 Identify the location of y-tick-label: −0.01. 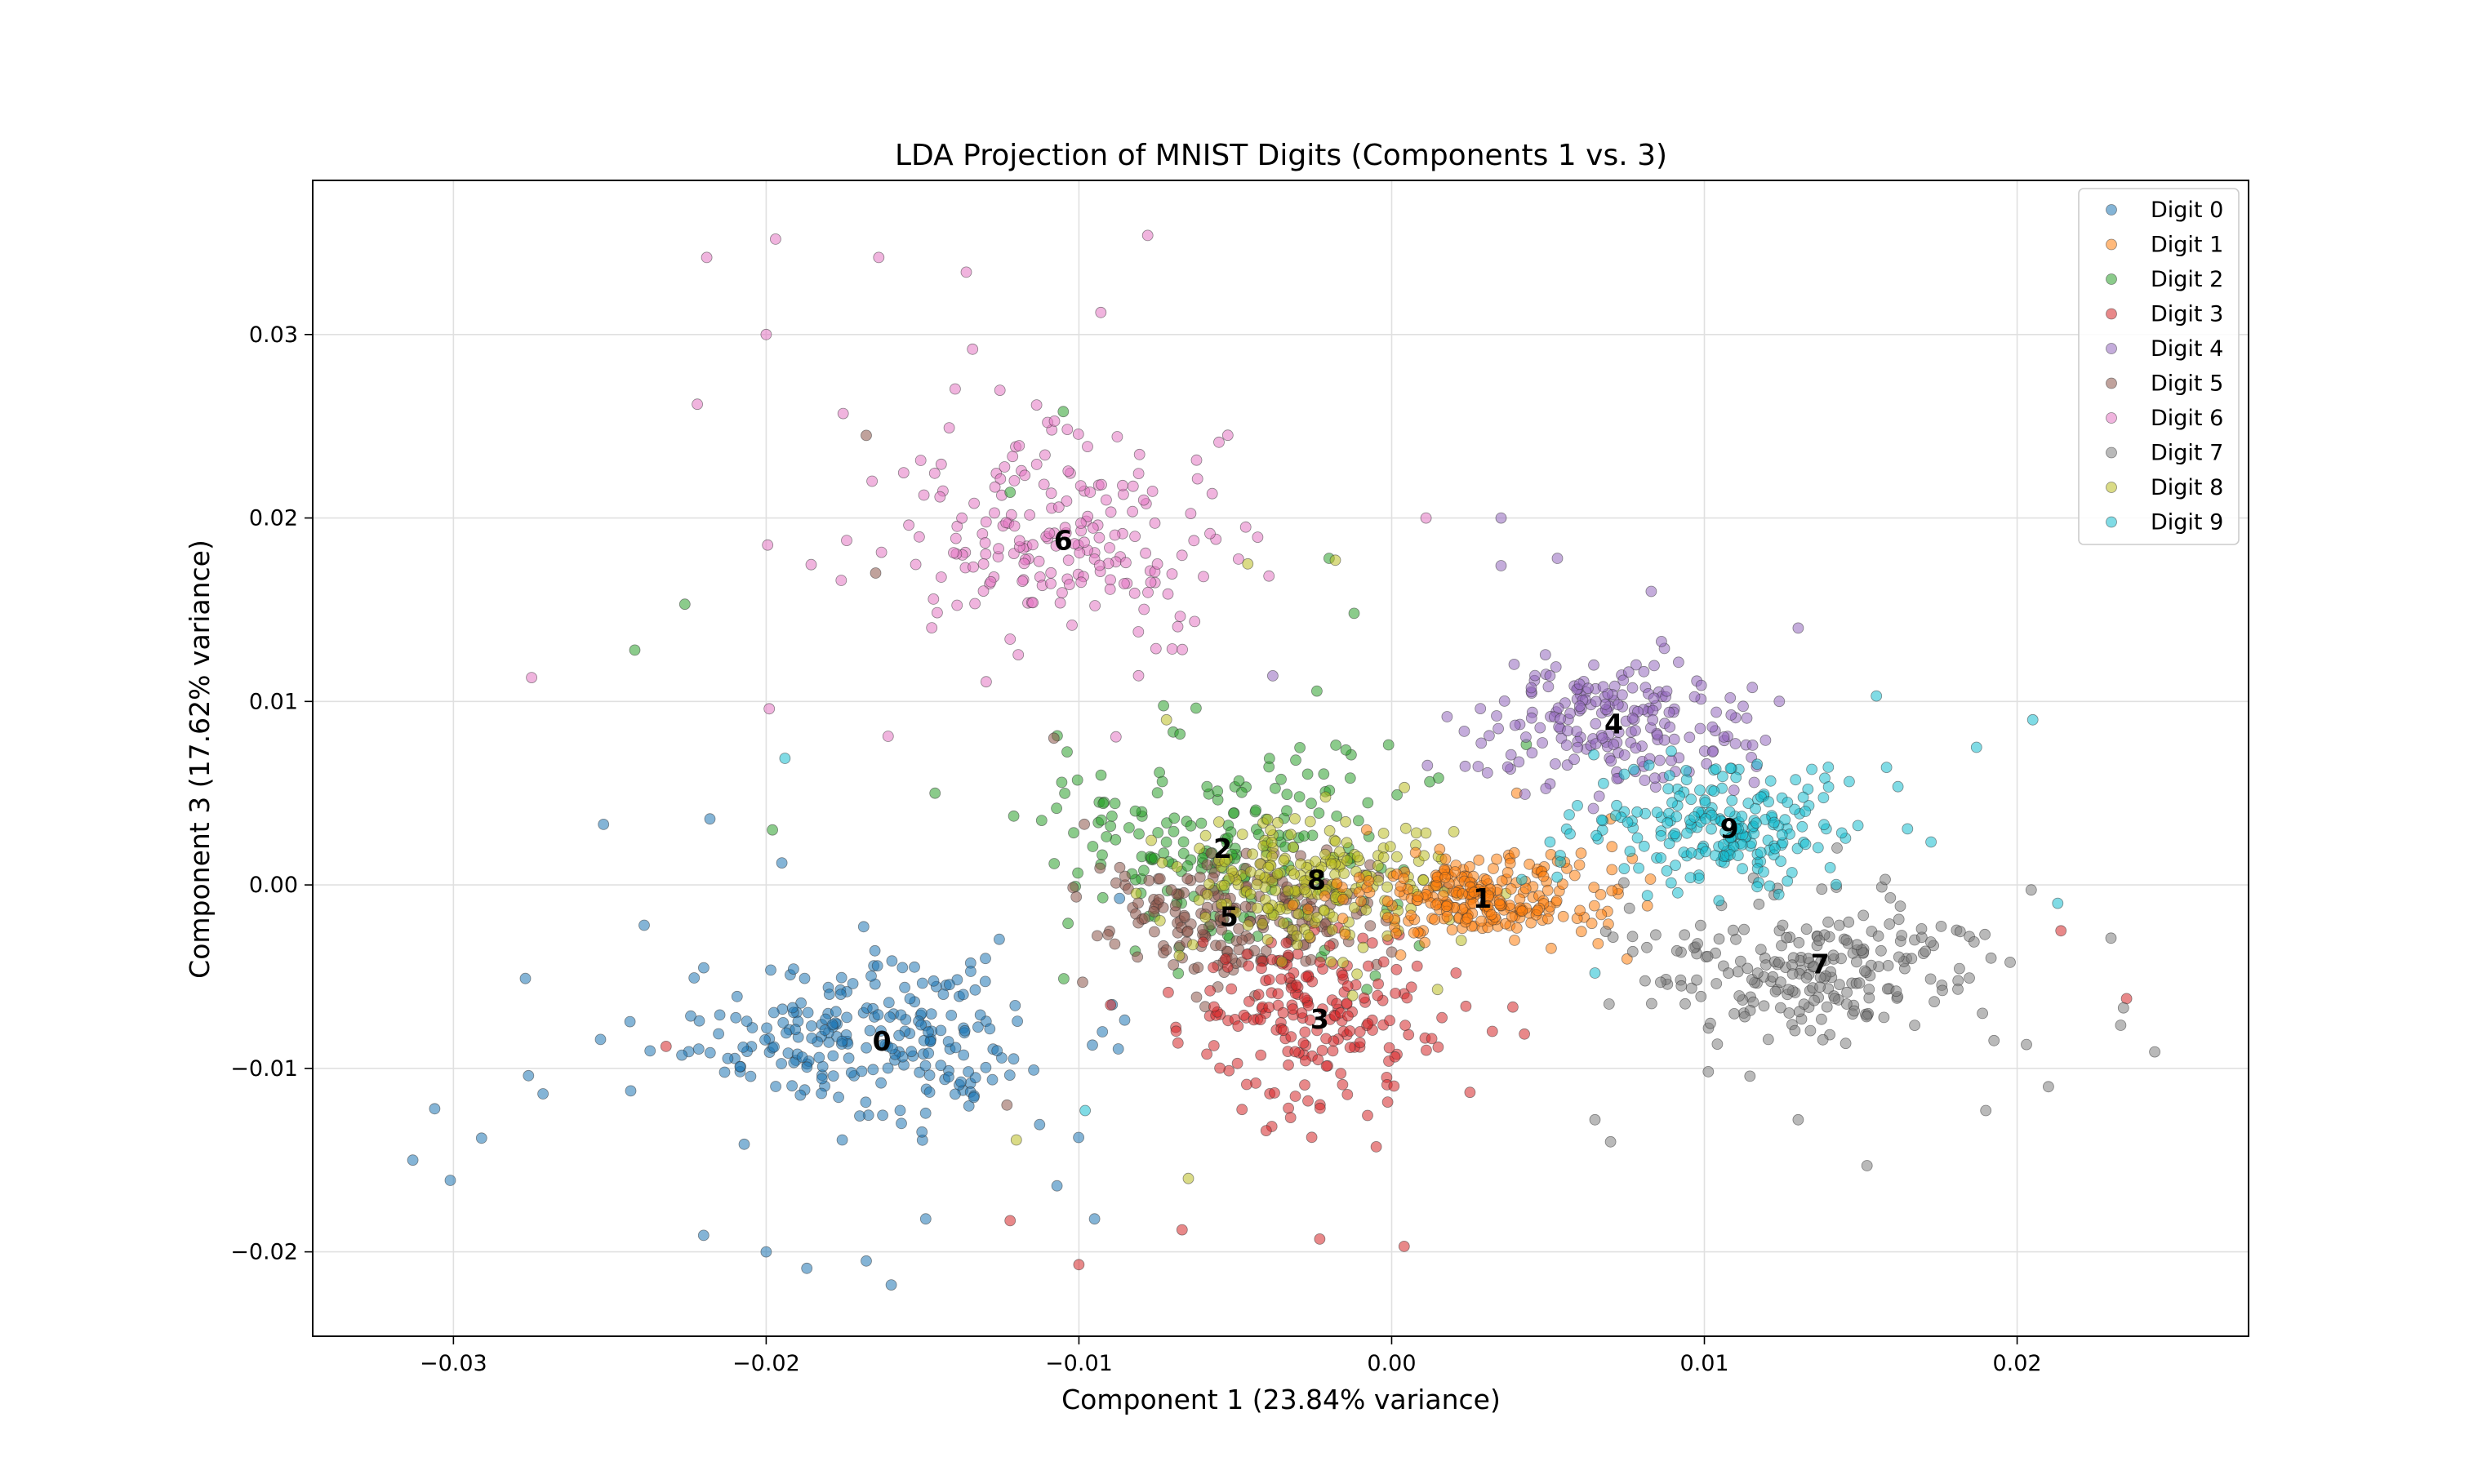
(264, 1069).